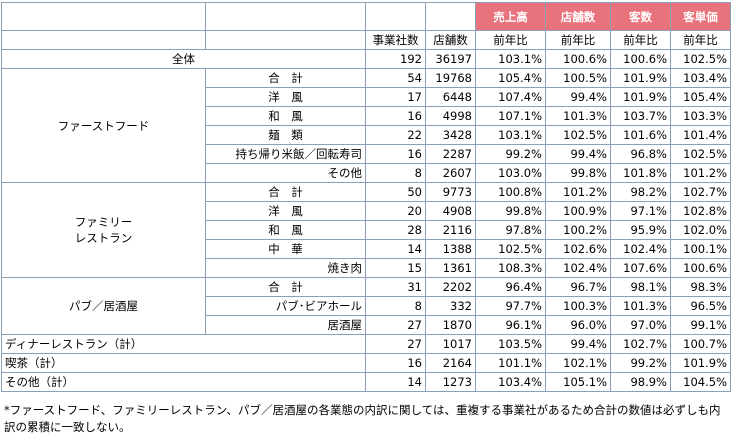 The image size is (731, 443). I want to click on value-cell: 101.1%, so click(510, 363).